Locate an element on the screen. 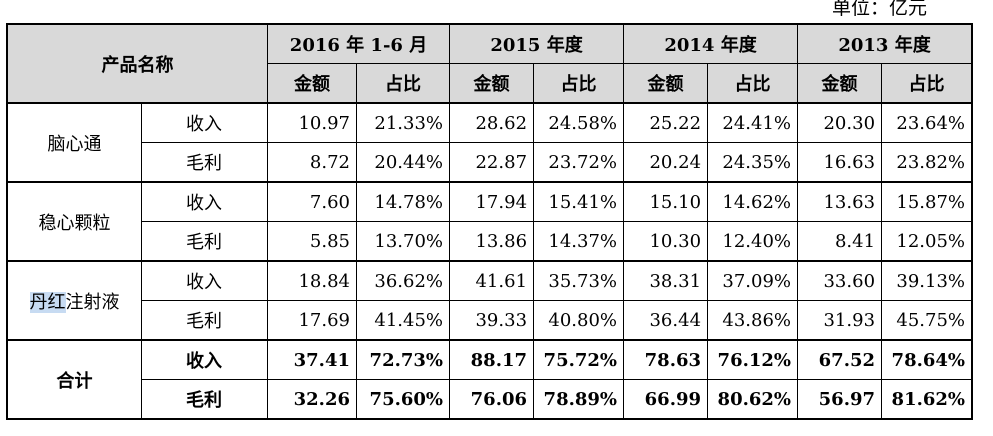 This screenshot has width=993, height=436. amount-cell: 76.06 is located at coordinates (492, 399).